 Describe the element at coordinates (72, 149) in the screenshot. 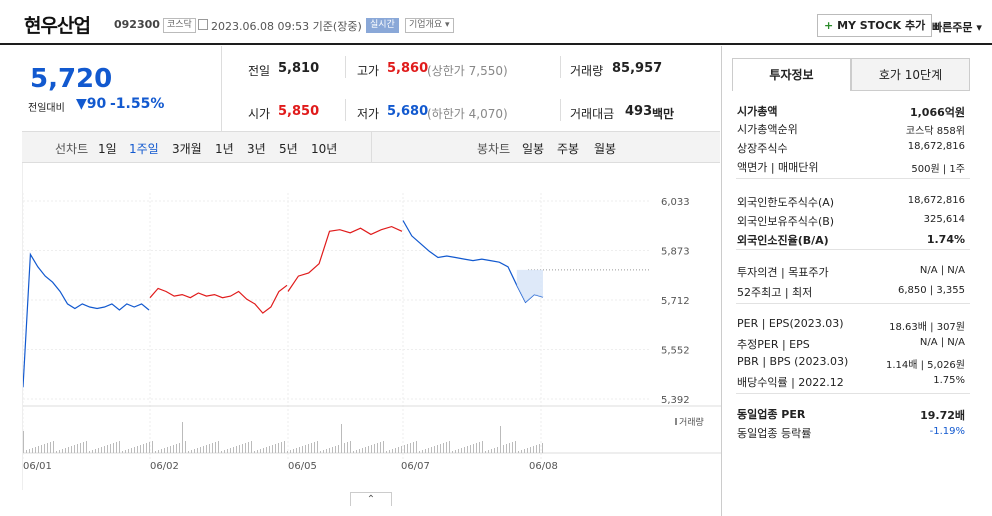

I see `line-chart-label: 선차트` at that location.